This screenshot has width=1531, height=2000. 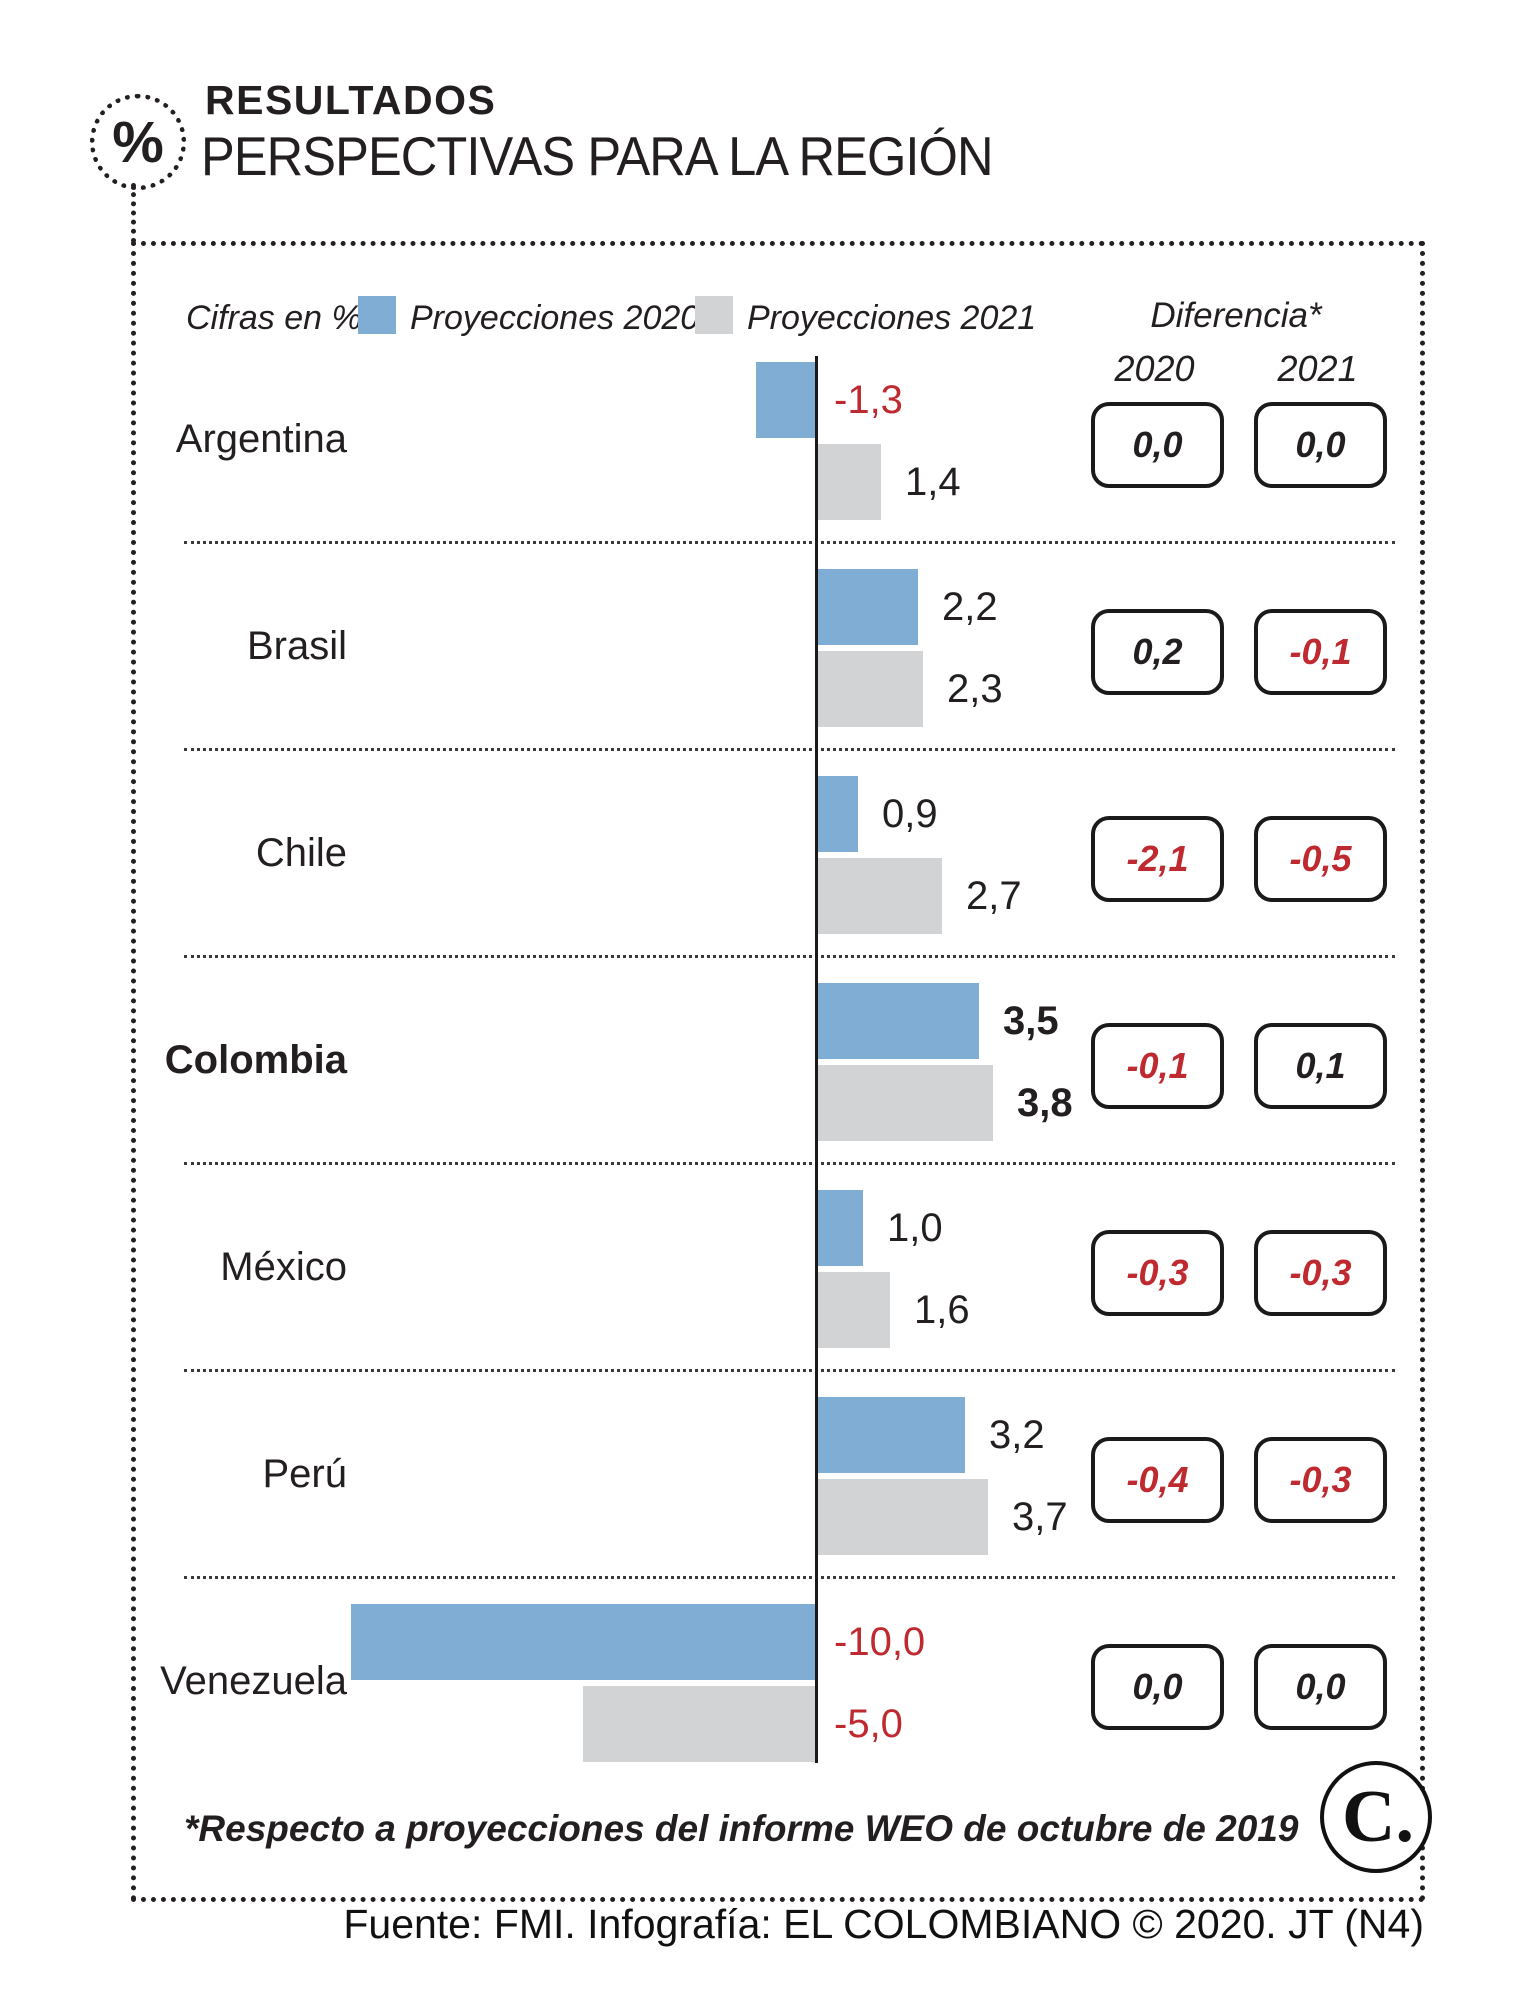 I want to click on section-kicker: RESULTADOS, so click(x=351, y=100).